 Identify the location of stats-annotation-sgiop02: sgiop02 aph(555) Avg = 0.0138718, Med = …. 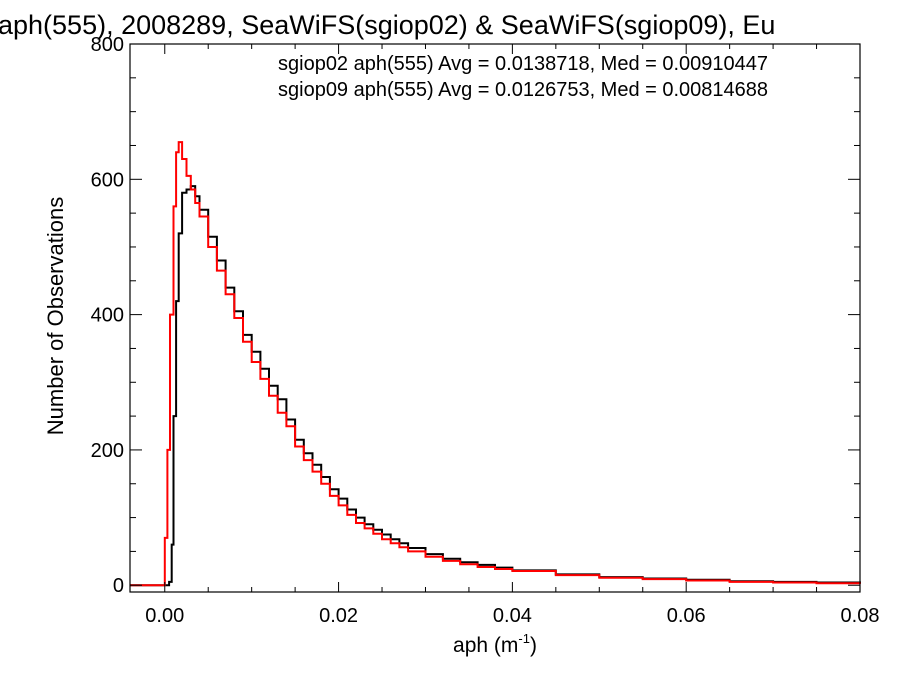
(523, 64).